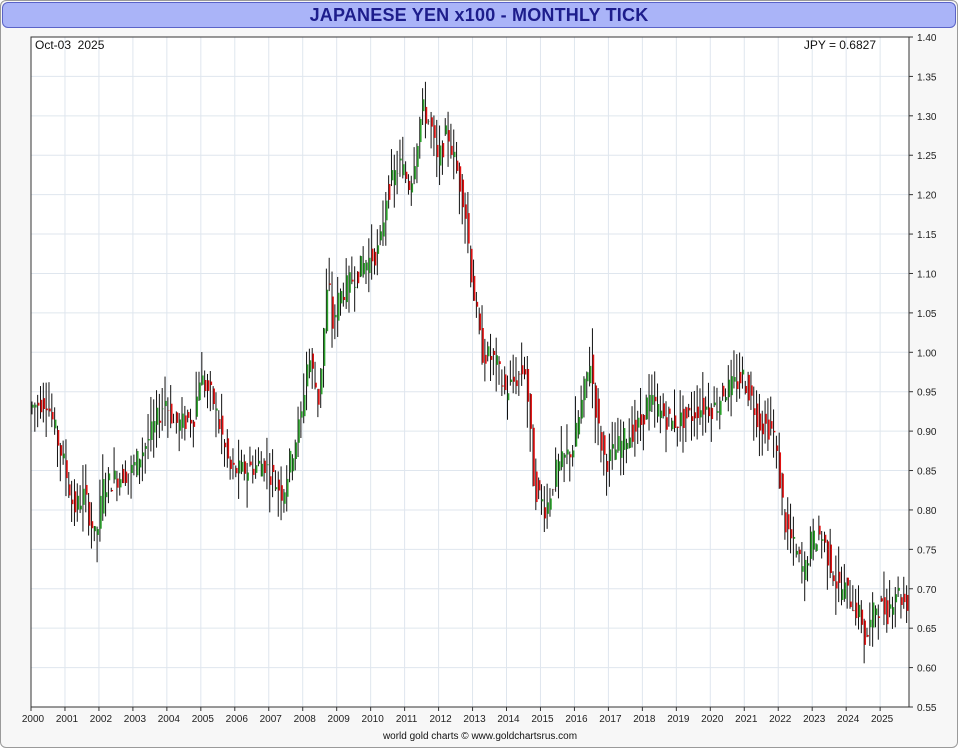 This screenshot has height=750, width=960. What do you see at coordinates (440, 719) in the screenshot?
I see `x-tick-label: 2012` at bounding box center [440, 719].